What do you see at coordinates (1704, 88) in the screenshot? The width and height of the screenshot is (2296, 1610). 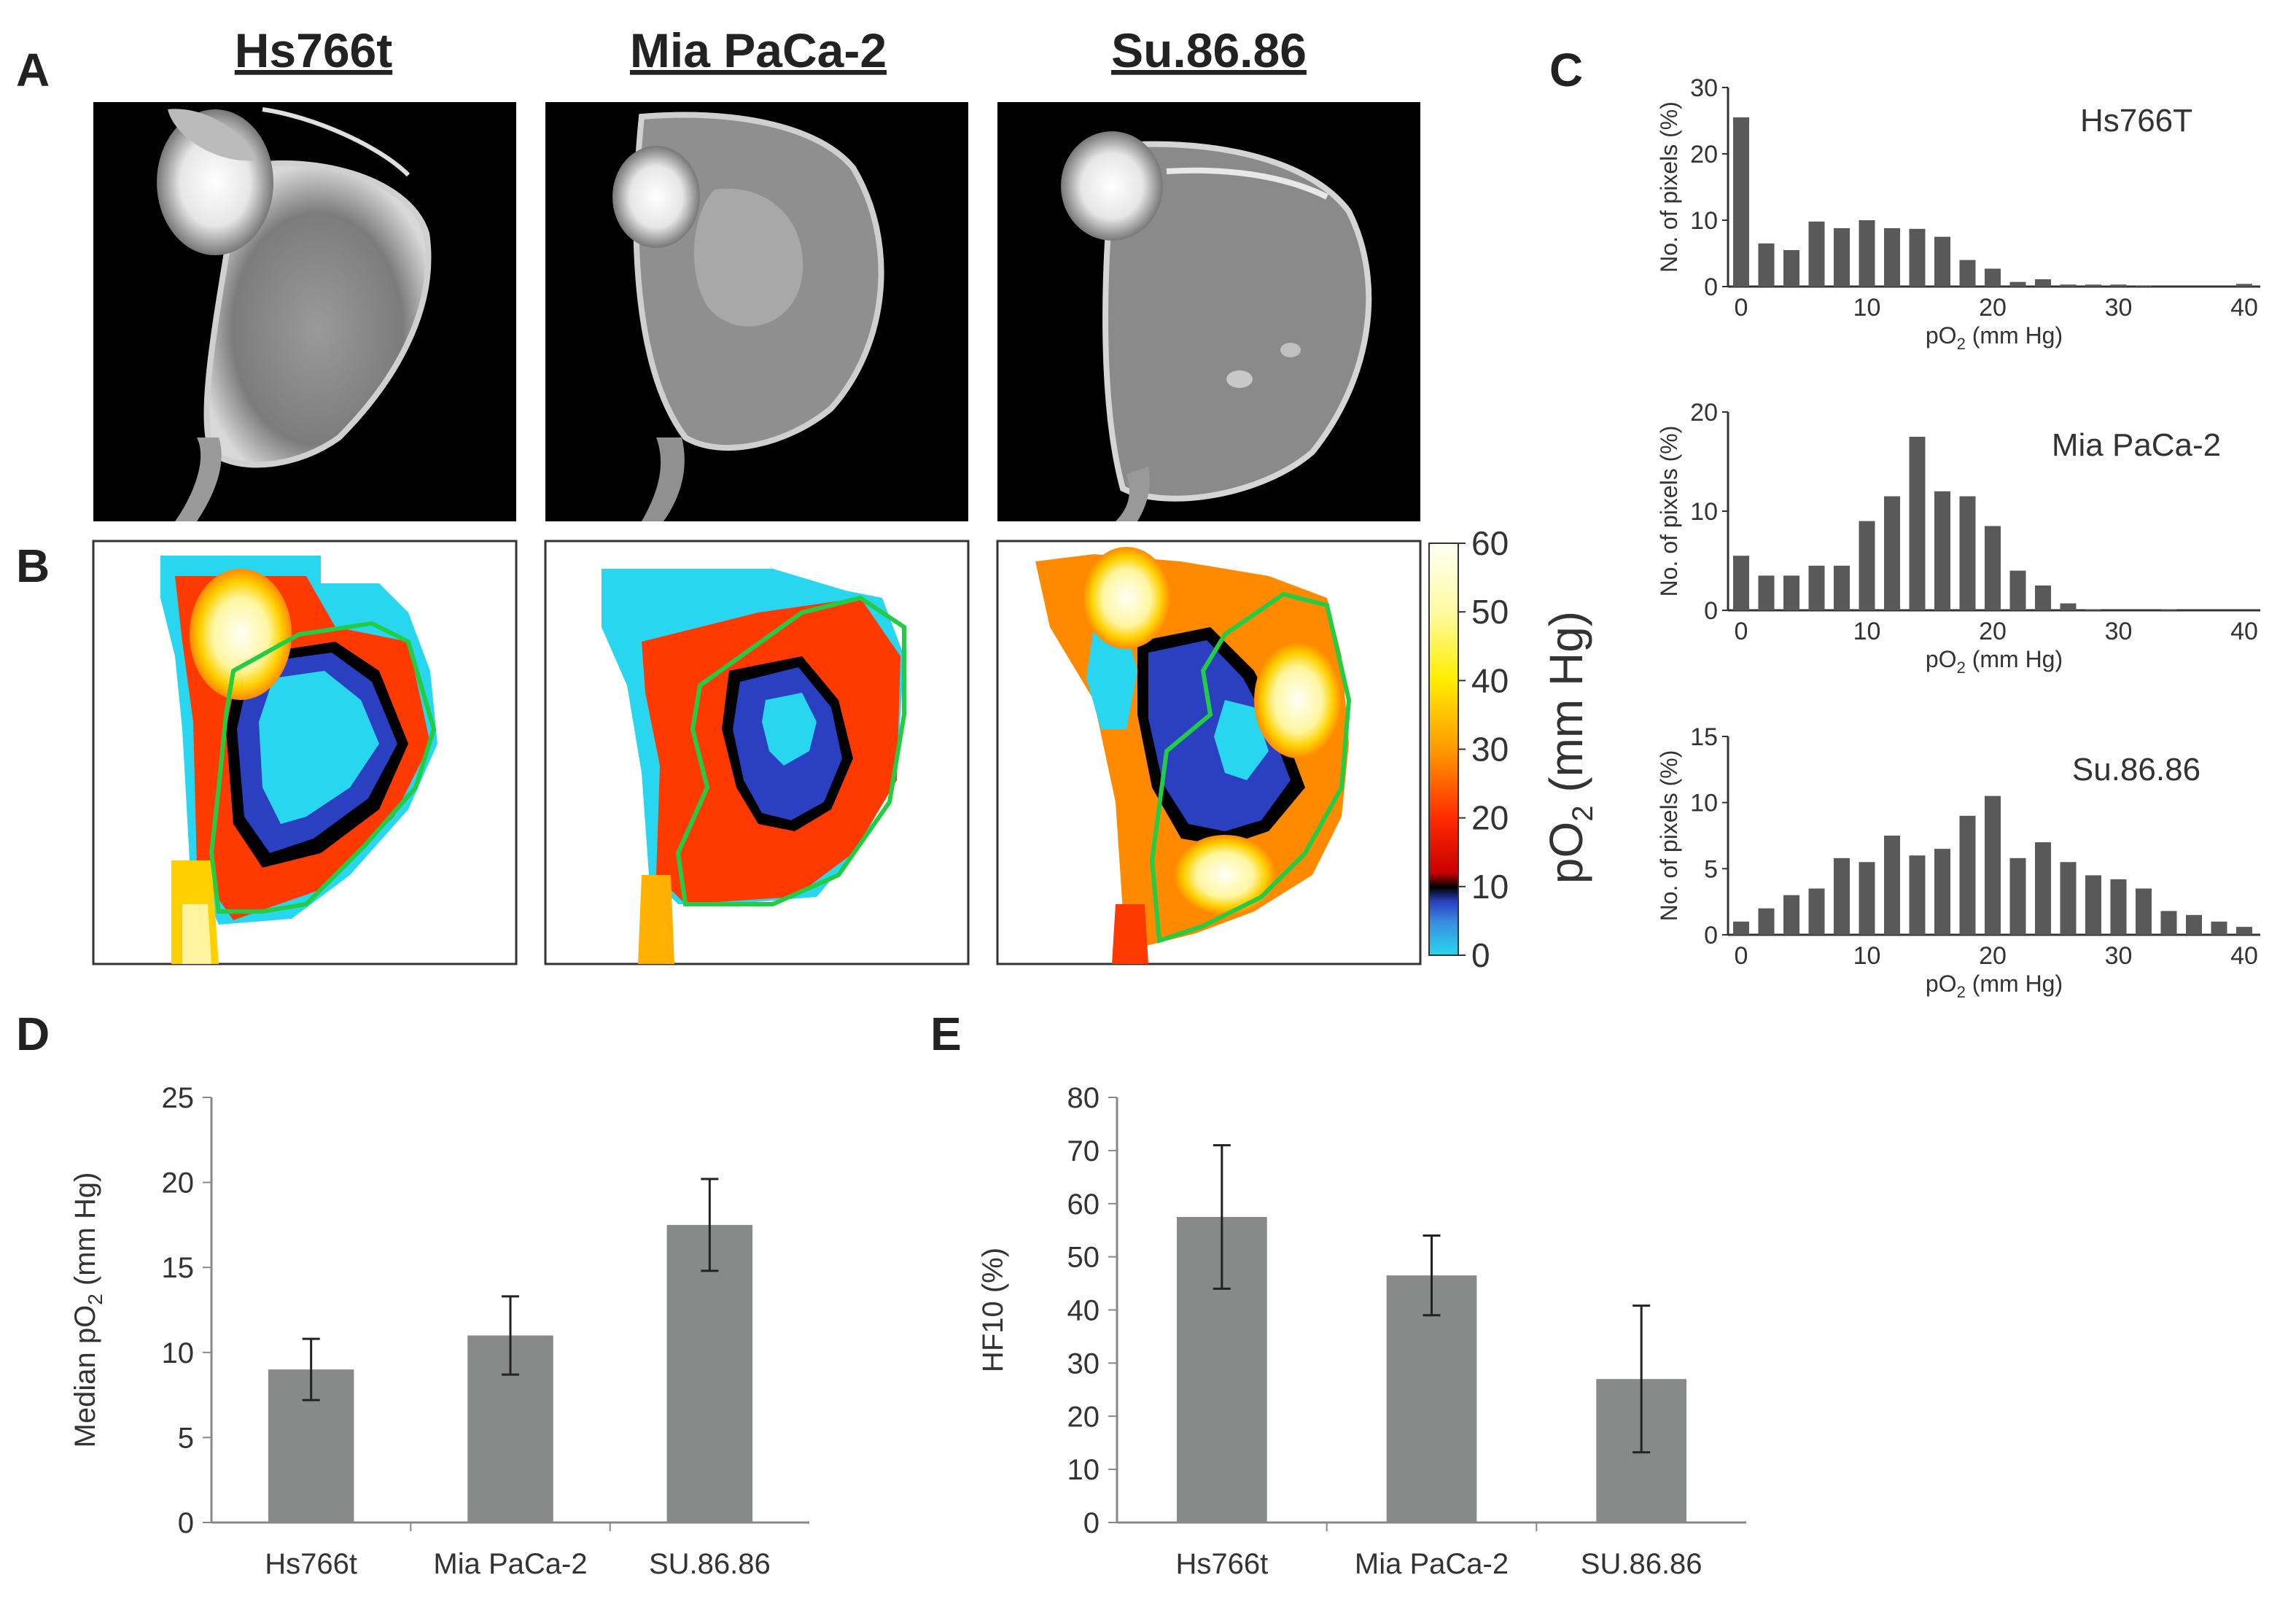 I see `hist-y-tick-label: 30` at bounding box center [1704, 88].